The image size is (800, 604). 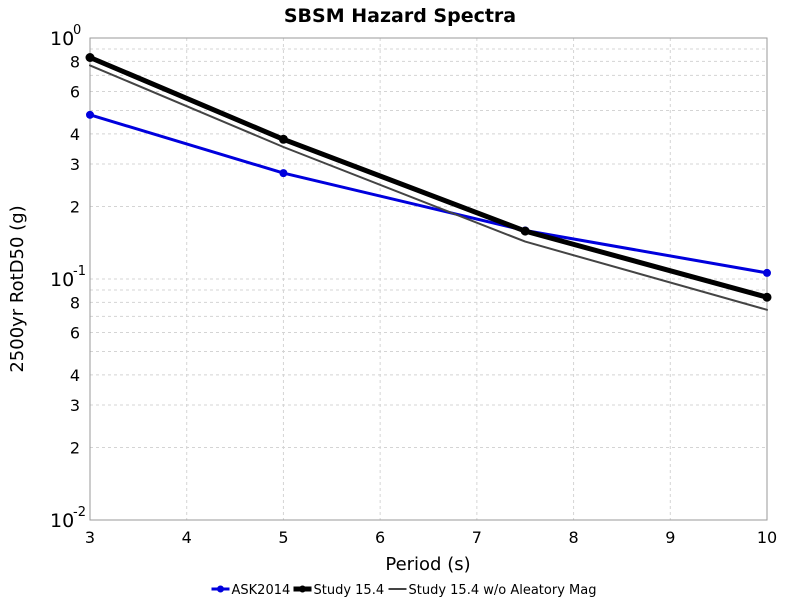 I want to click on chart-title: SBSM Hazard Spectra, so click(x=400, y=16).